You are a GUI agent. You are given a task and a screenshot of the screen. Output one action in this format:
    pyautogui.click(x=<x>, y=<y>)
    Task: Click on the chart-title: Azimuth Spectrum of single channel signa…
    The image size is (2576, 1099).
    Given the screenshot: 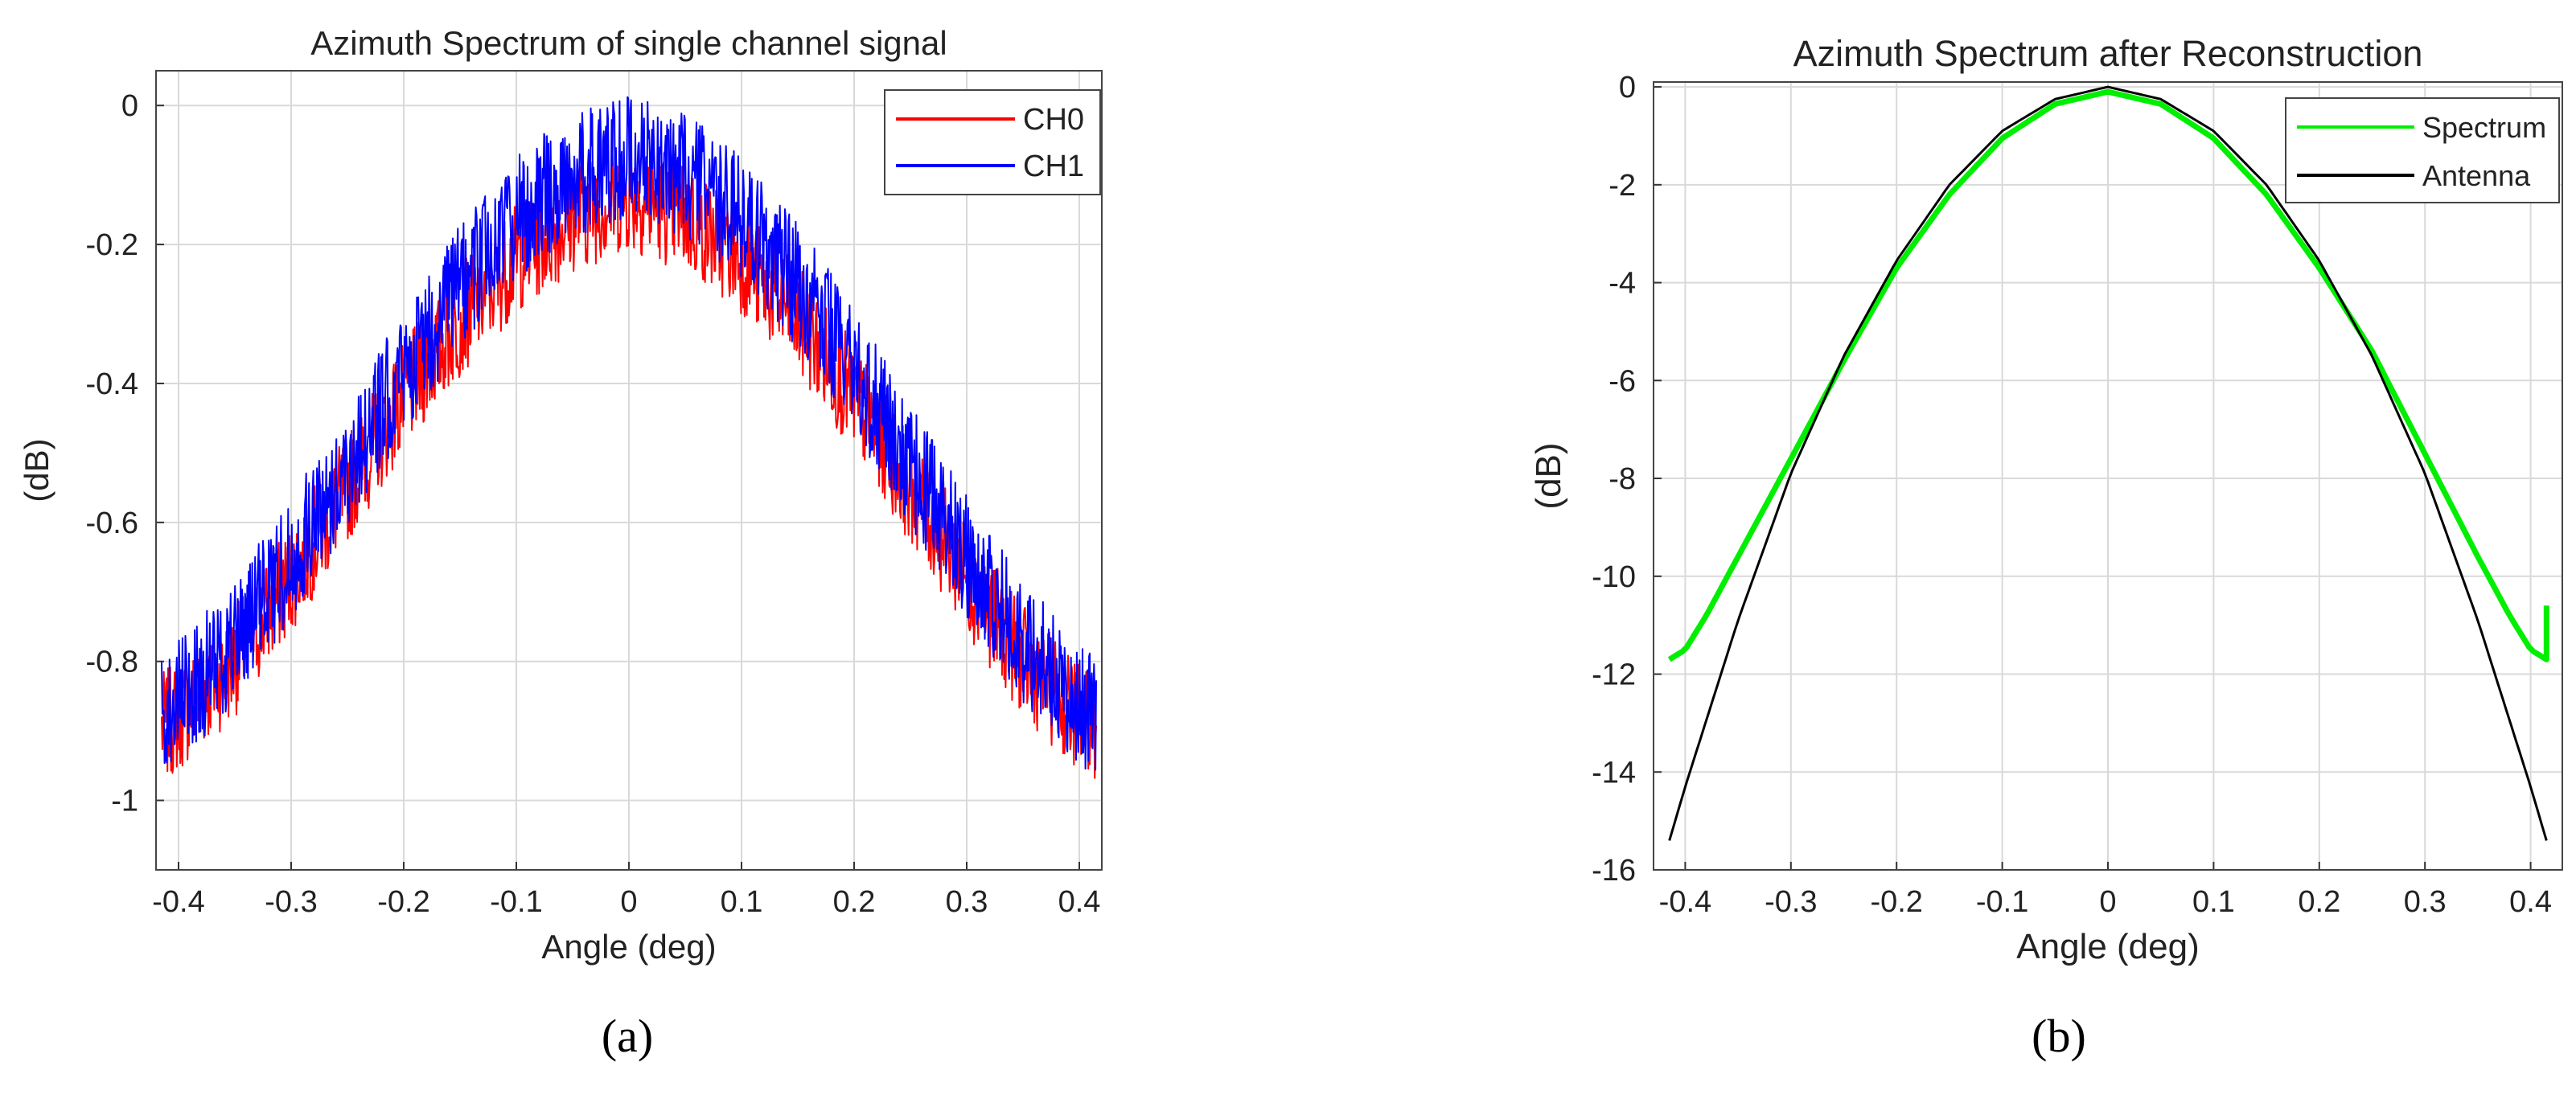 What is the action you would take?
    pyautogui.click(x=628, y=43)
    